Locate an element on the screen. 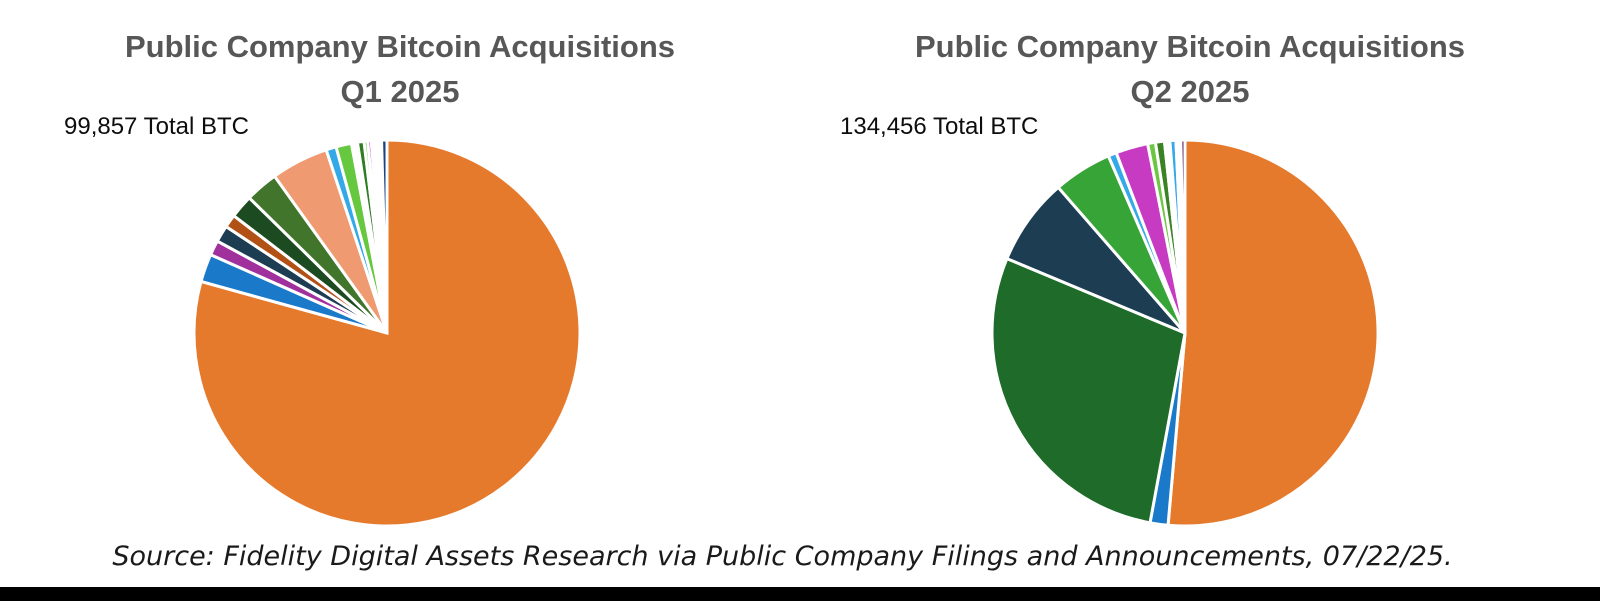 This screenshot has height=601, width=1600. chart-q2-total-btc-label: 134,456 Total BTC is located at coordinates (939, 126).